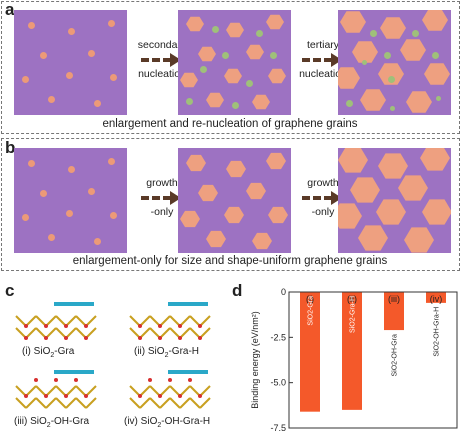 Image resolution: width=461 pixels, height=434 pixels. I want to click on structure-ii, so click(170, 321).